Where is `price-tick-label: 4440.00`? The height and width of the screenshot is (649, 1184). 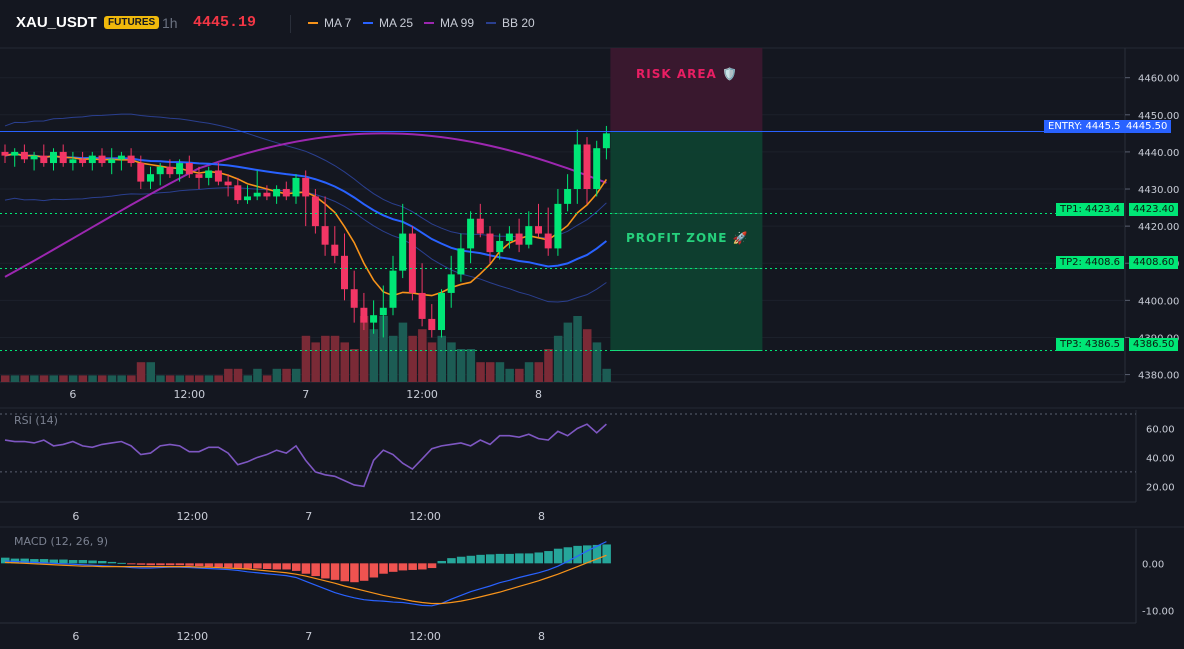 price-tick-label: 4440.00 is located at coordinates (1158, 153).